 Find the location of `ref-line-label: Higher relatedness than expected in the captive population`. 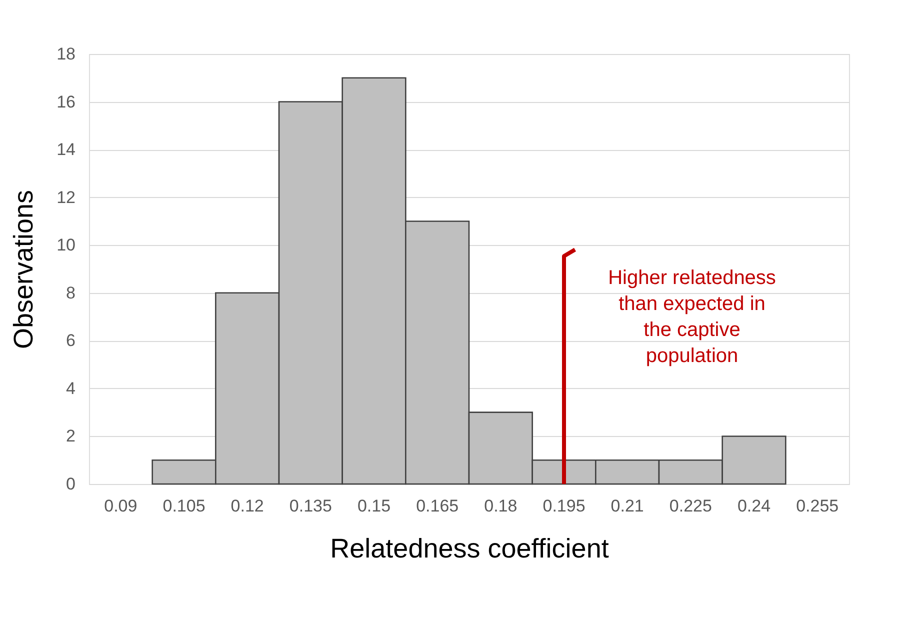

ref-line-label: Higher relatedness than expected in the captive population is located at coordinates (692, 317).